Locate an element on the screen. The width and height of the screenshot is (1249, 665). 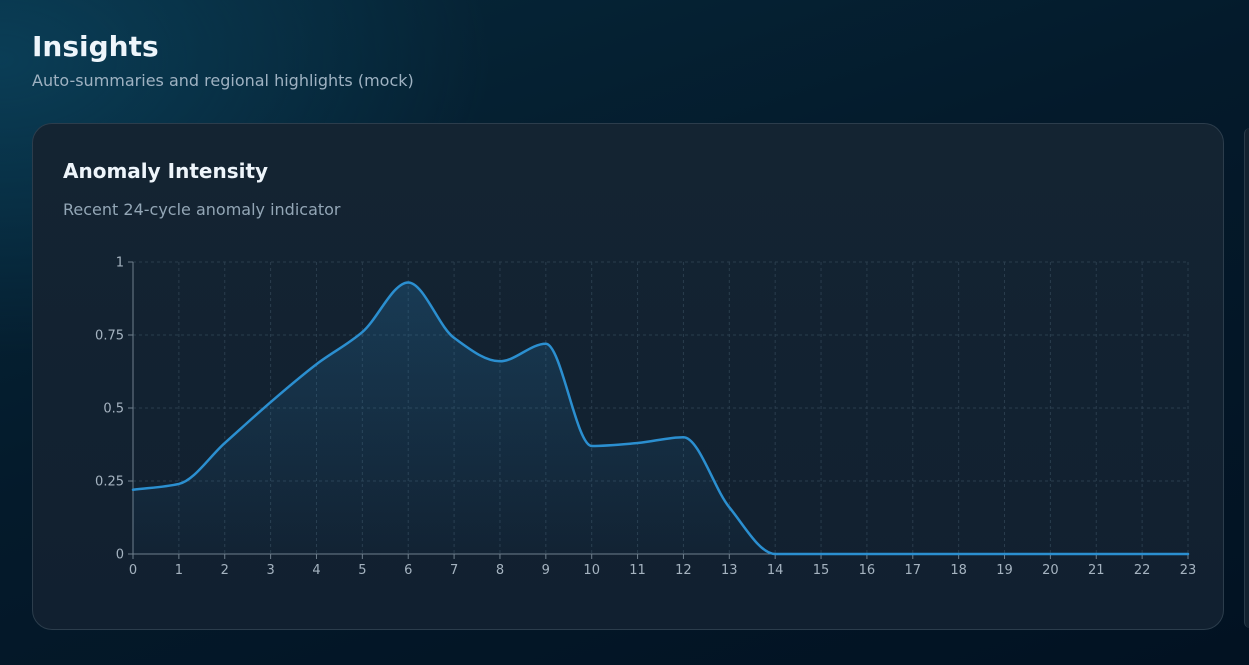
card-subtitle: Recent 24-cycle anomaly indicator is located at coordinates (202, 209).